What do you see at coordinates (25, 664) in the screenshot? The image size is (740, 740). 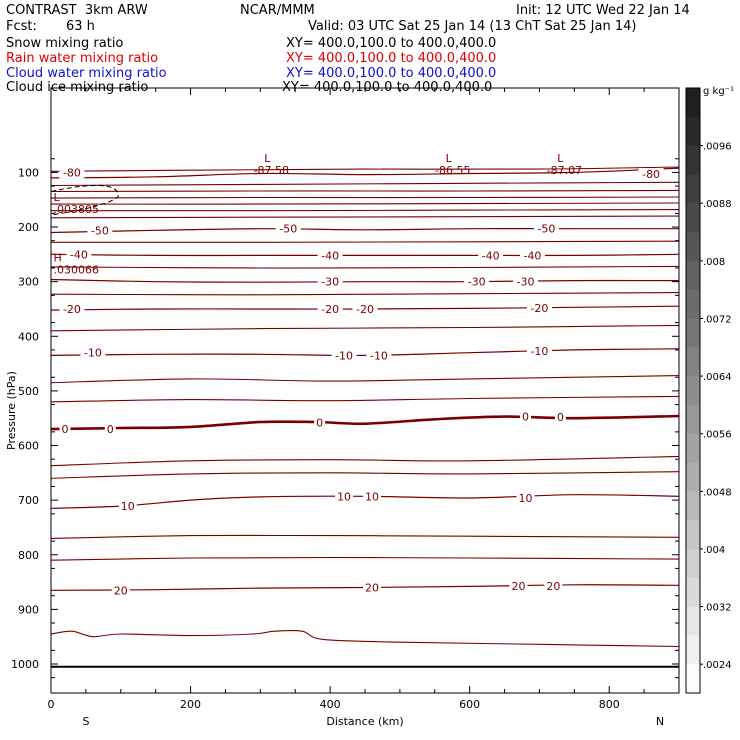 I see `y-tick-label: 1000` at bounding box center [25, 664].